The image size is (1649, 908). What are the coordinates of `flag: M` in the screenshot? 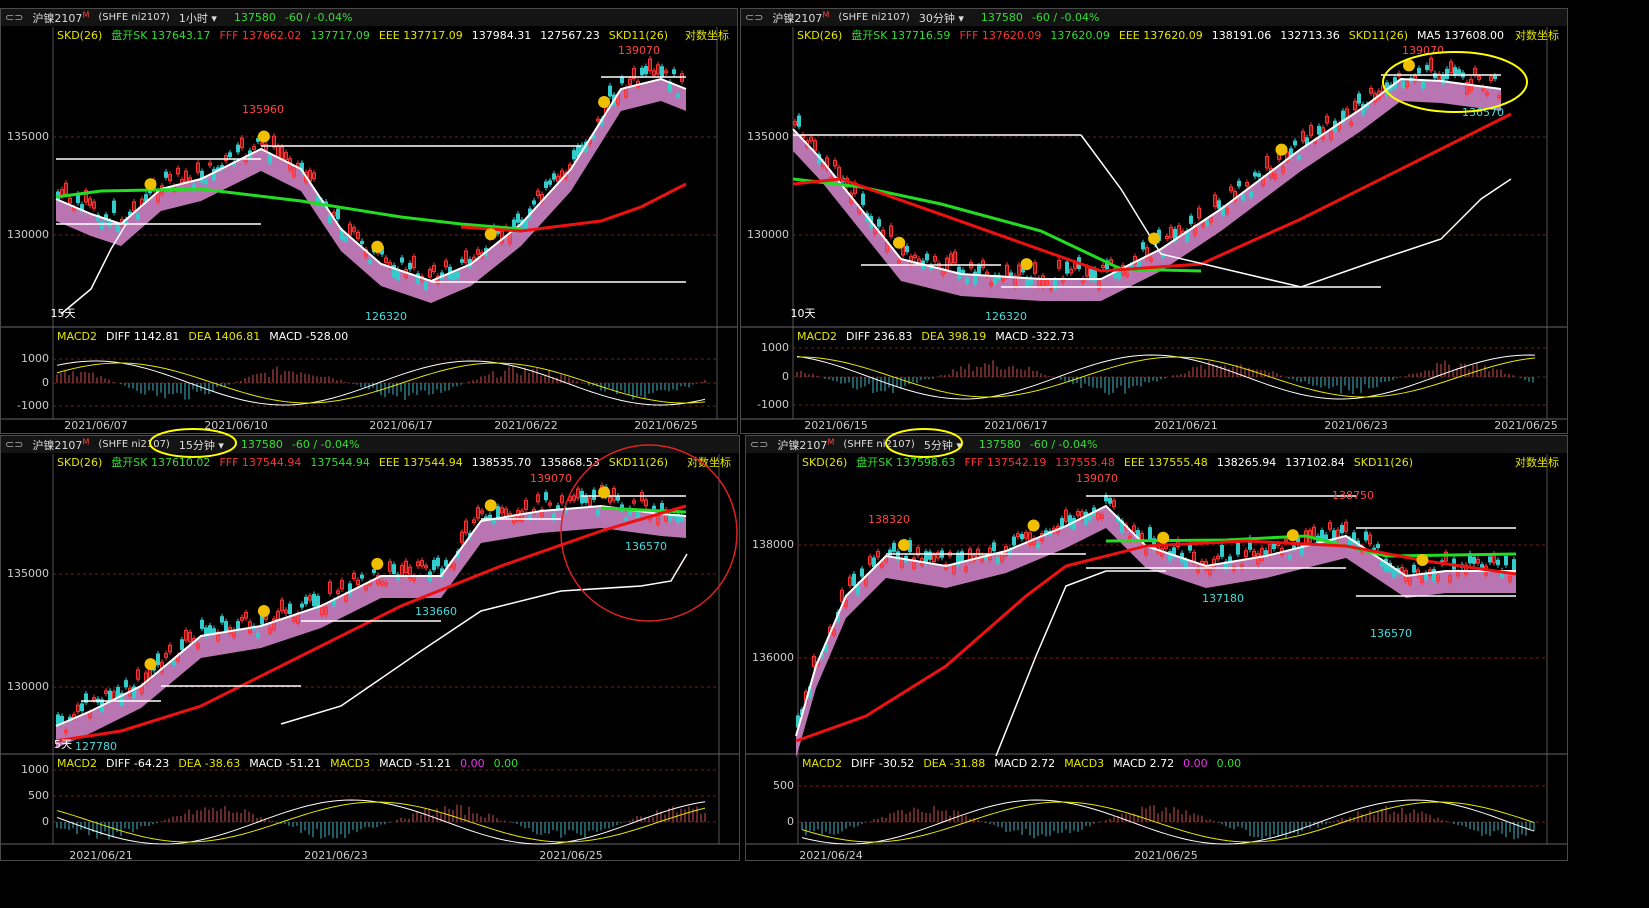 It's located at (86, 441).